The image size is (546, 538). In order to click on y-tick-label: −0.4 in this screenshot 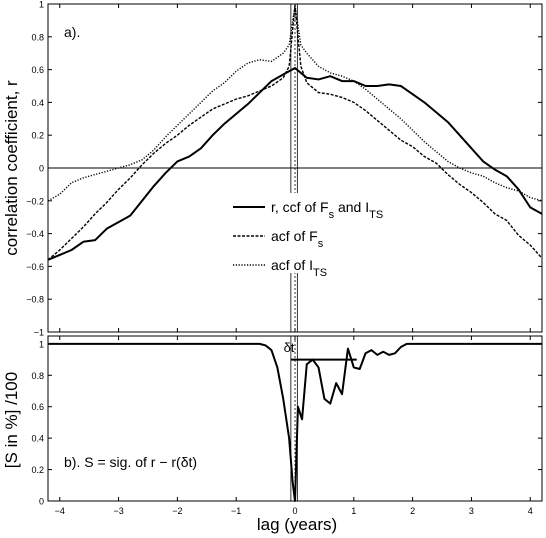, I will do `click(35, 234)`.